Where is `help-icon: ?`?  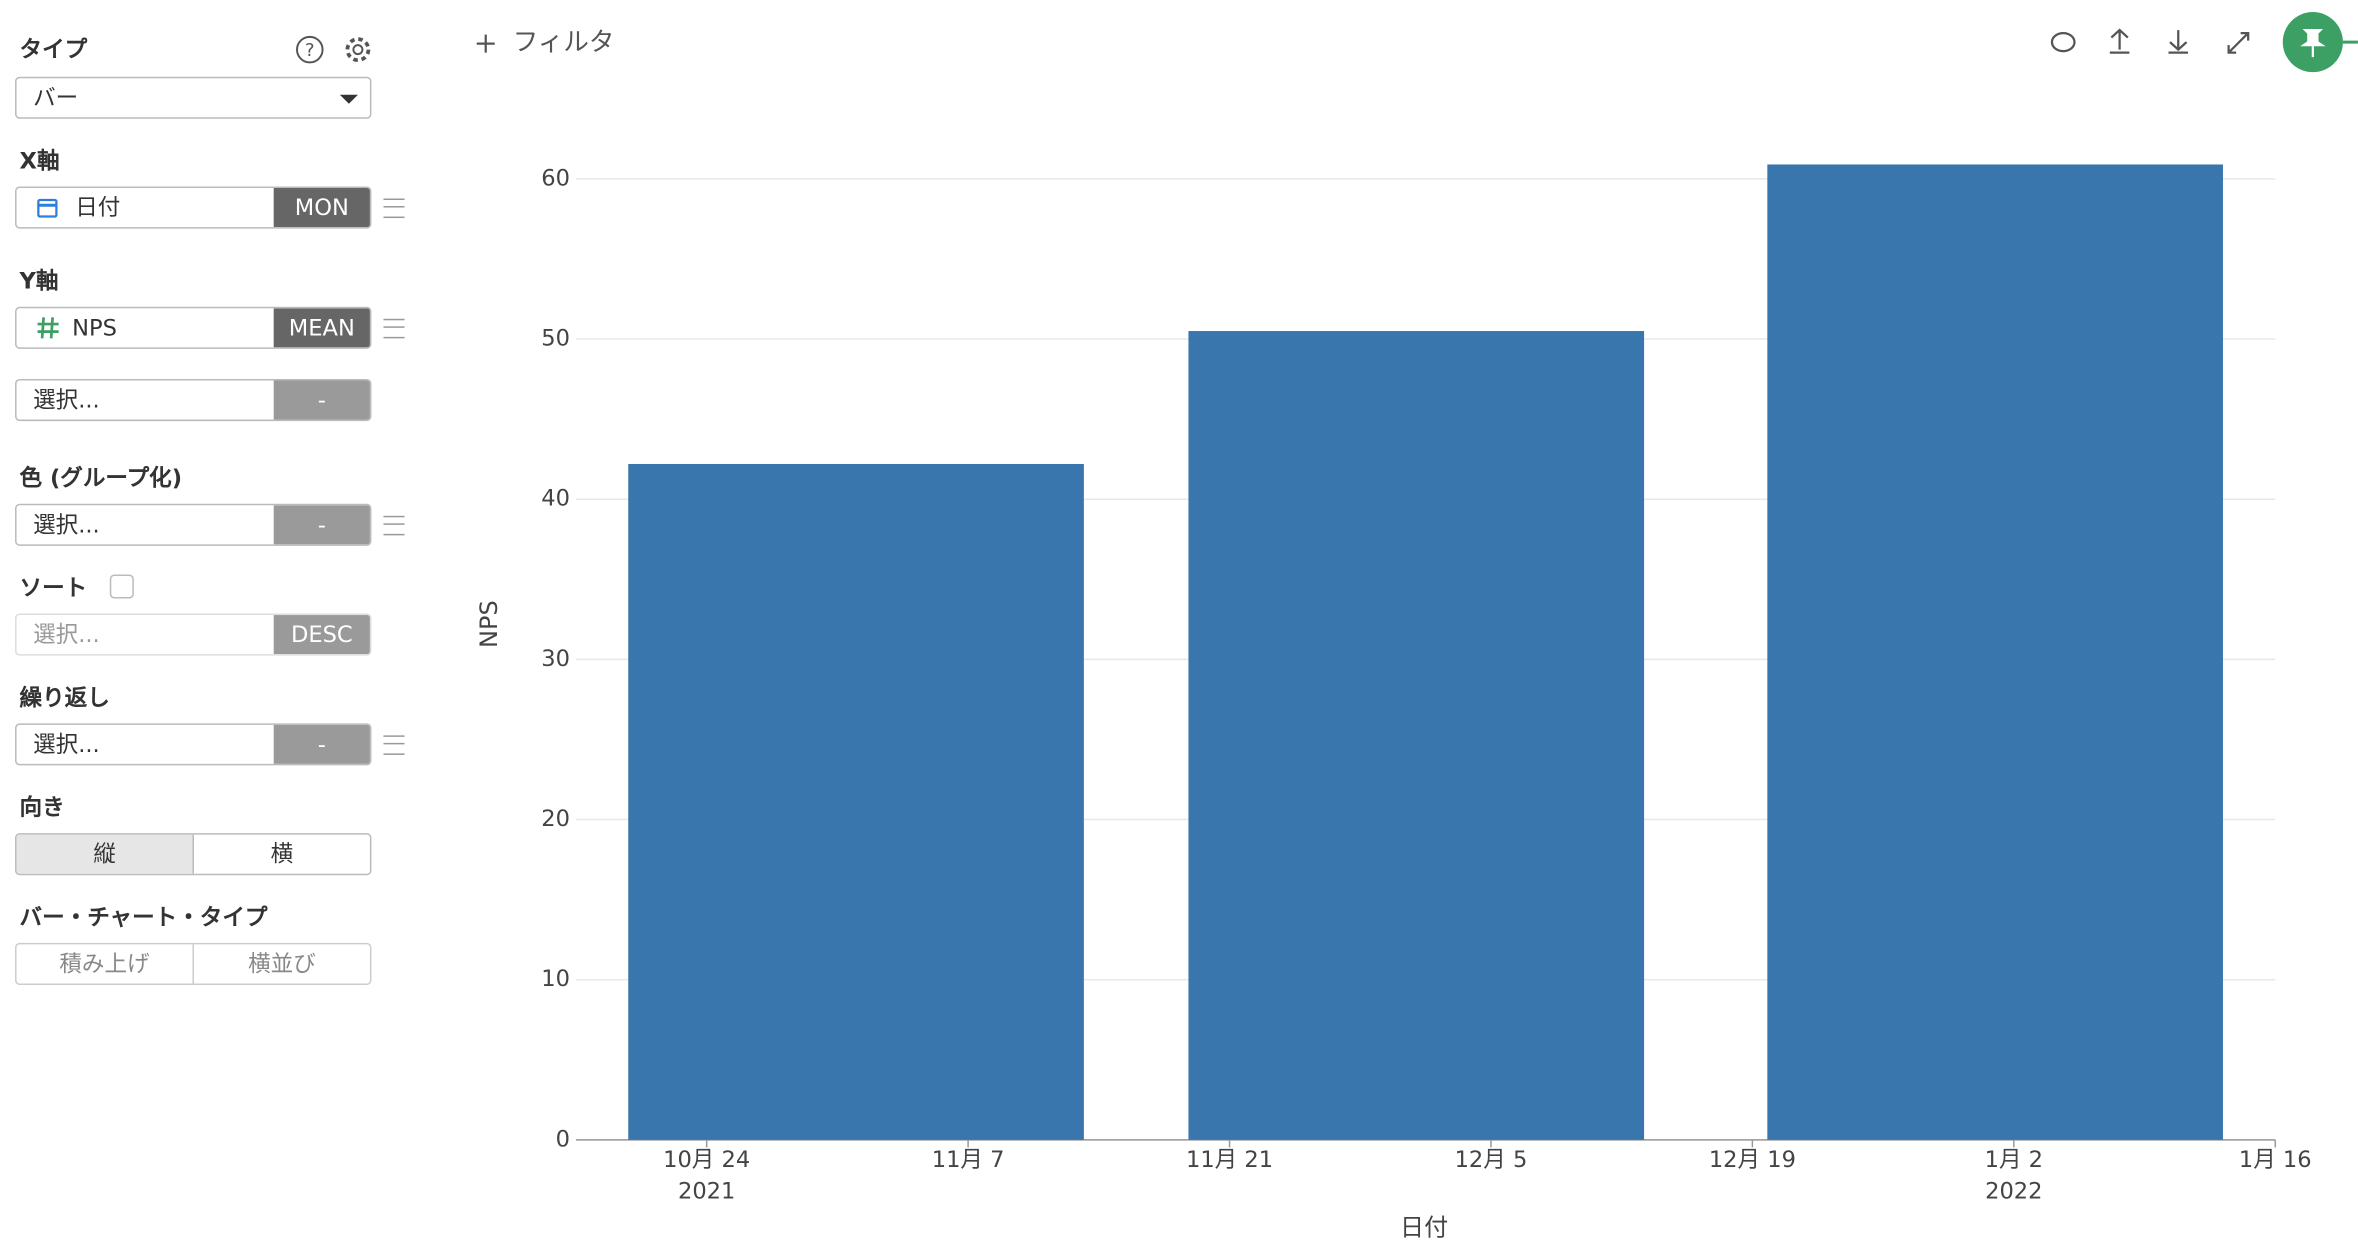 help-icon: ? is located at coordinates (309, 49).